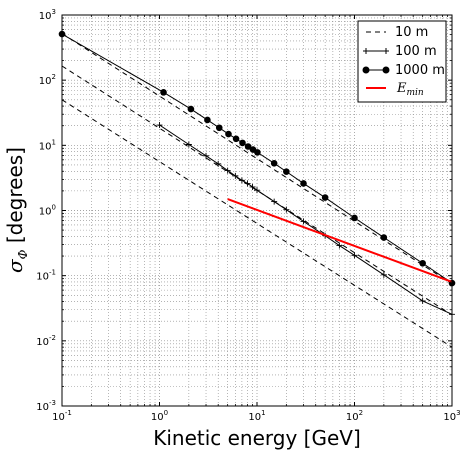  What do you see at coordinates (415, 93) in the screenshot?
I see `legend-label-emin-sub: min` at bounding box center [415, 93].